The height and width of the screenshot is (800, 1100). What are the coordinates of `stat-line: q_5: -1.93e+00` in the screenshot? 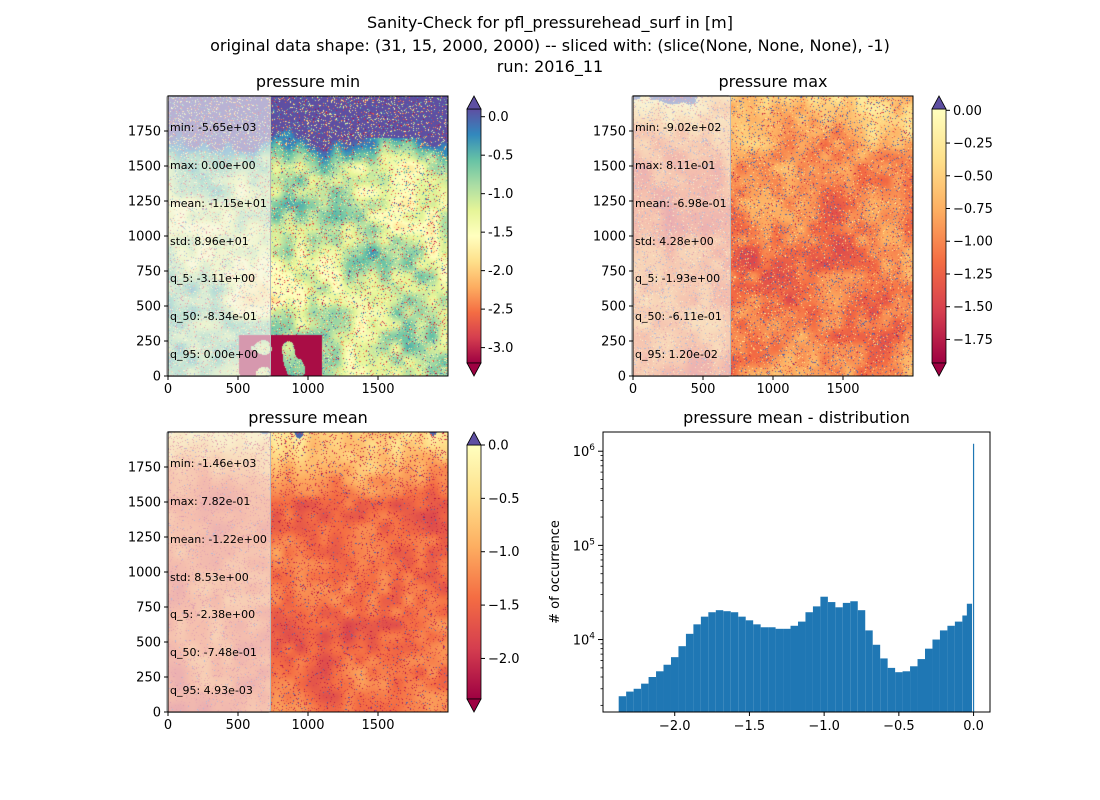 It's located at (678, 279).